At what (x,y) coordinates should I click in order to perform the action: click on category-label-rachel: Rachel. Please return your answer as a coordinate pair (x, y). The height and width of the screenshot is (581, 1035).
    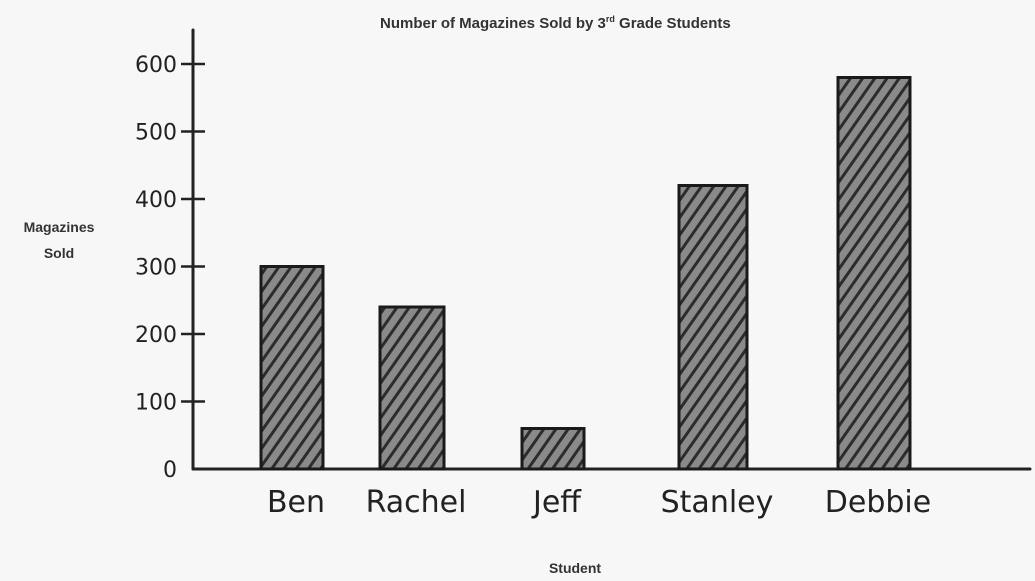
    Looking at the image, I should click on (416, 502).